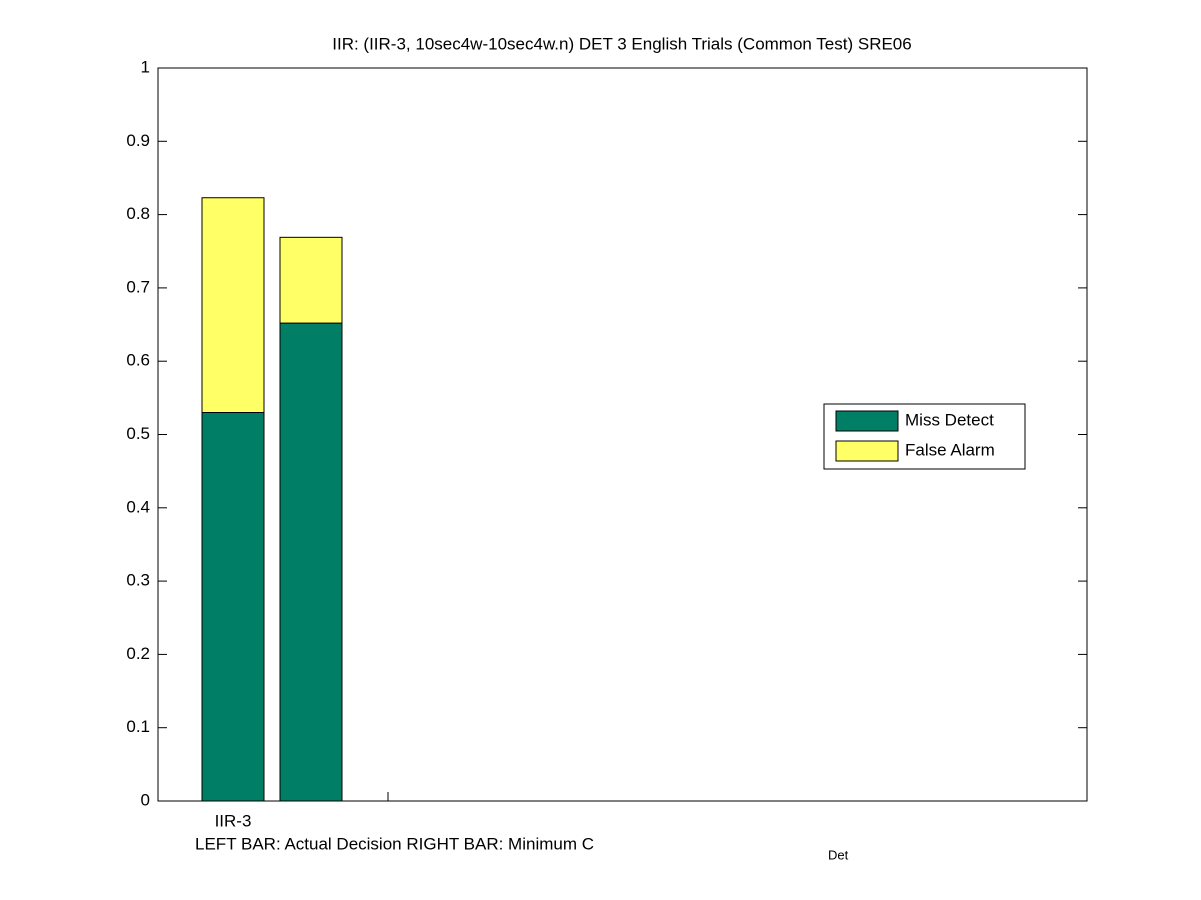 The height and width of the screenshot is (900, 1201). What do you see at coordinates (138, 213) in the screenshot?
I see `y-tick-label: 0.8` at bounding box center [138, 213].